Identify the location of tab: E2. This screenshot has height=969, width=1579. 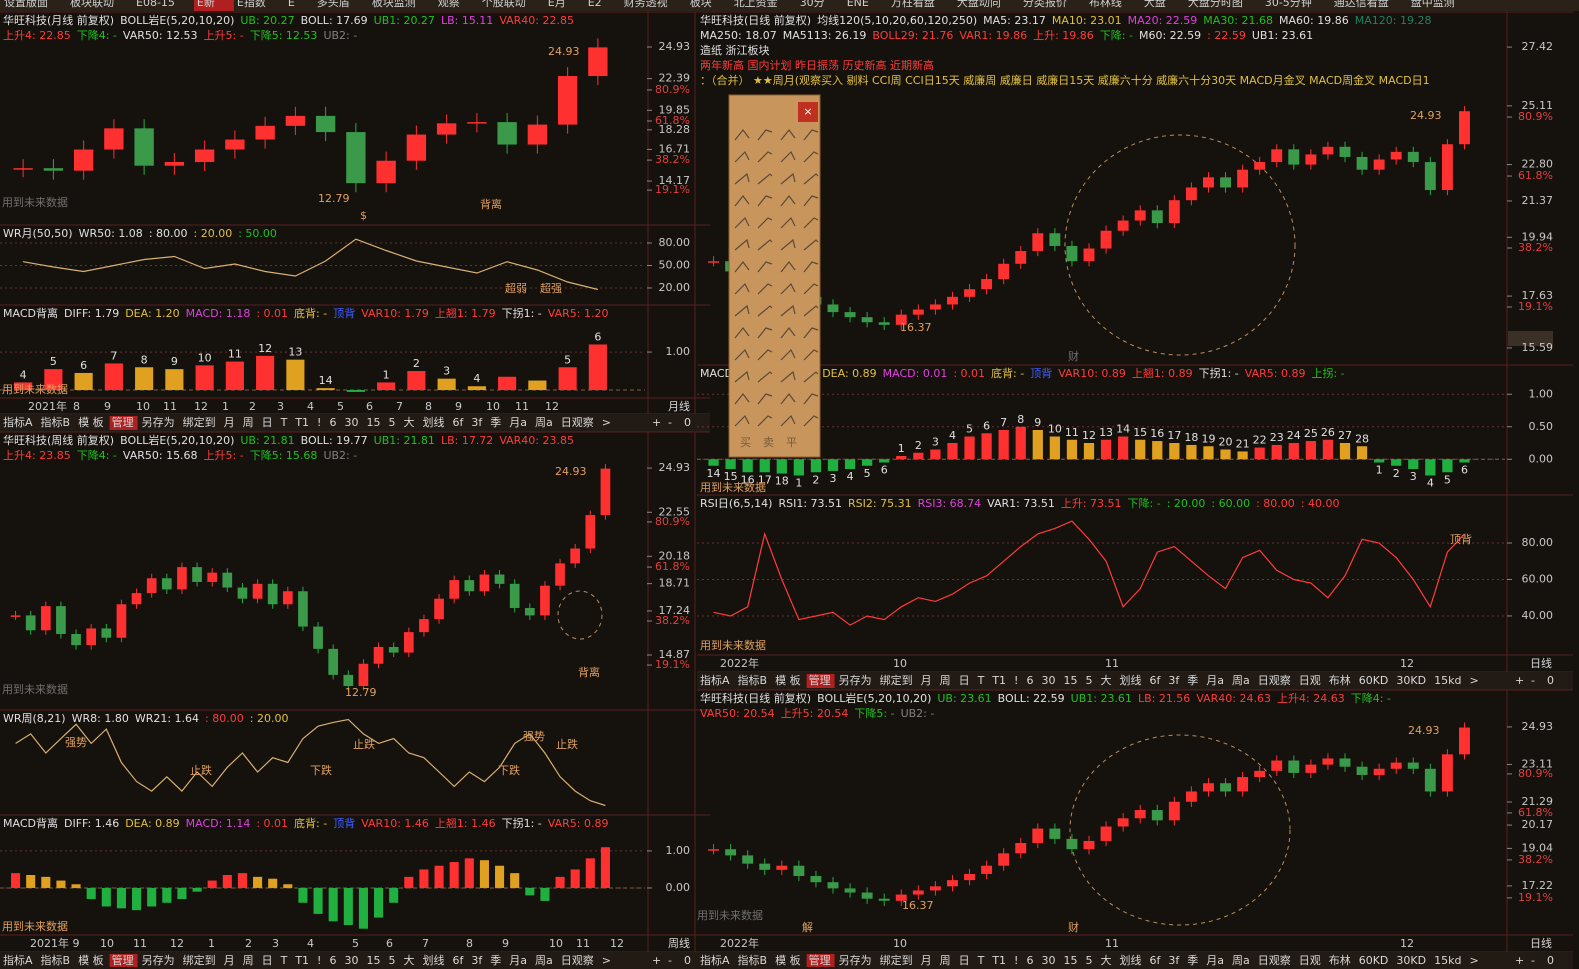
(595, 4).